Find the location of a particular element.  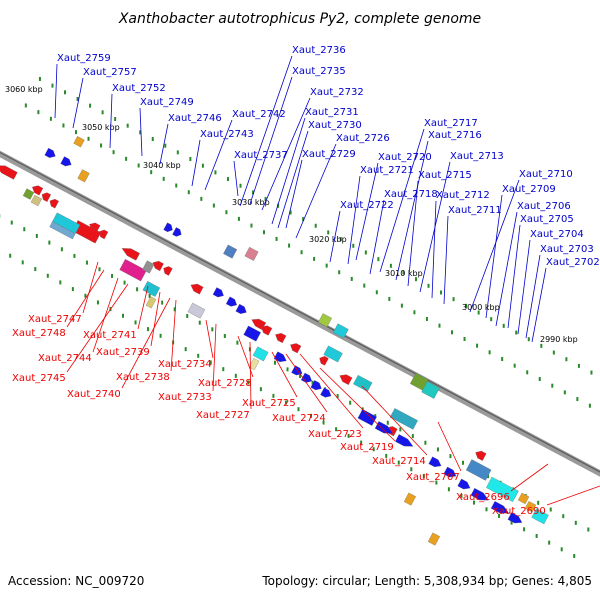

scale-tick-label: 3040 kbp is located at coordinates (162, 165).